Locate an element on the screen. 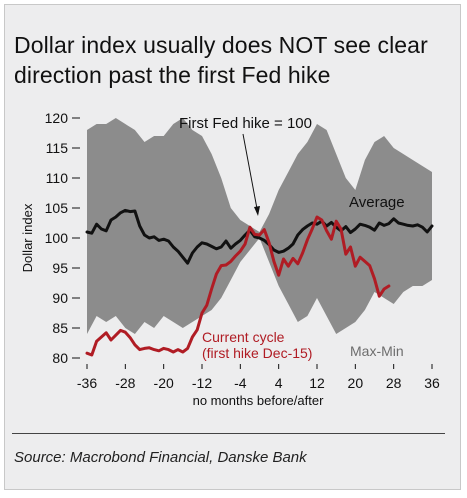 The image size is (467, 498). x-tick-label: 20 is located at coordinates (356, 383).